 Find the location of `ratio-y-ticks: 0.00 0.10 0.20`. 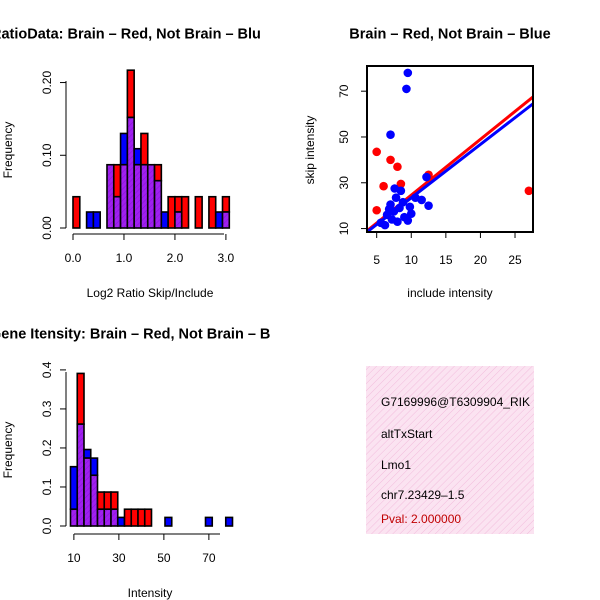

ratio-y-ticks: 0.00 0.10 0.20 is located at coordinates (53, 155).